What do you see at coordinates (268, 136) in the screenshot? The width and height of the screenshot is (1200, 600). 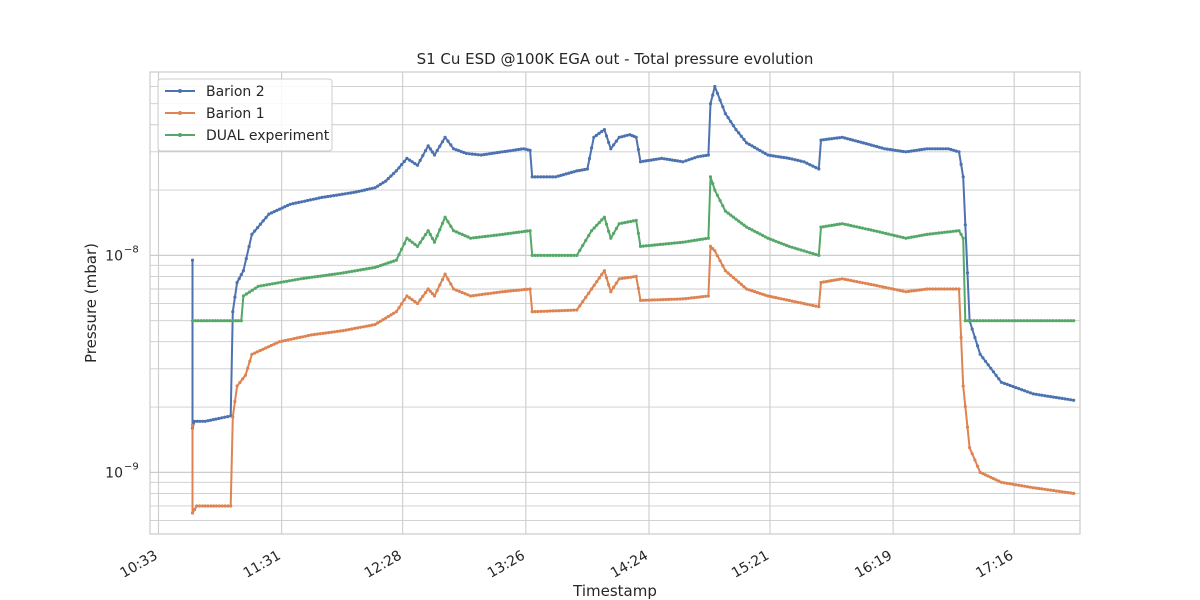 I see `legend-label-dual-experiment: DUAL experiment` at bounding box center [268, 136].